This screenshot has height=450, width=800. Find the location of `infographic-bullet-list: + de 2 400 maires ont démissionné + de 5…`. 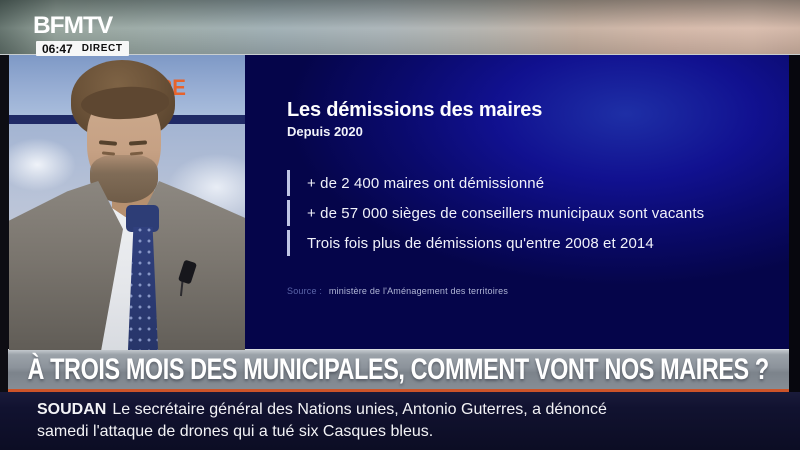

infographic-bullet-list: + de 2 400 maires ont démissionné + de 5… is located at coordinates (495, 213).